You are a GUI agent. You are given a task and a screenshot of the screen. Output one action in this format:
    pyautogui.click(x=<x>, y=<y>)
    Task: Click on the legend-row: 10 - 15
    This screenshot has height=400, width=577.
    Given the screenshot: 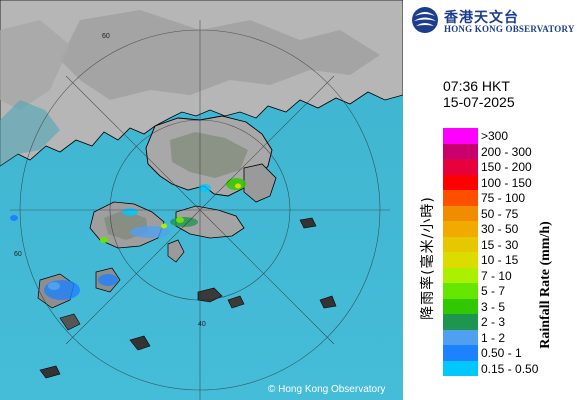 What is the action you would take?
    pyautogui.click(x=508, y=260)
    